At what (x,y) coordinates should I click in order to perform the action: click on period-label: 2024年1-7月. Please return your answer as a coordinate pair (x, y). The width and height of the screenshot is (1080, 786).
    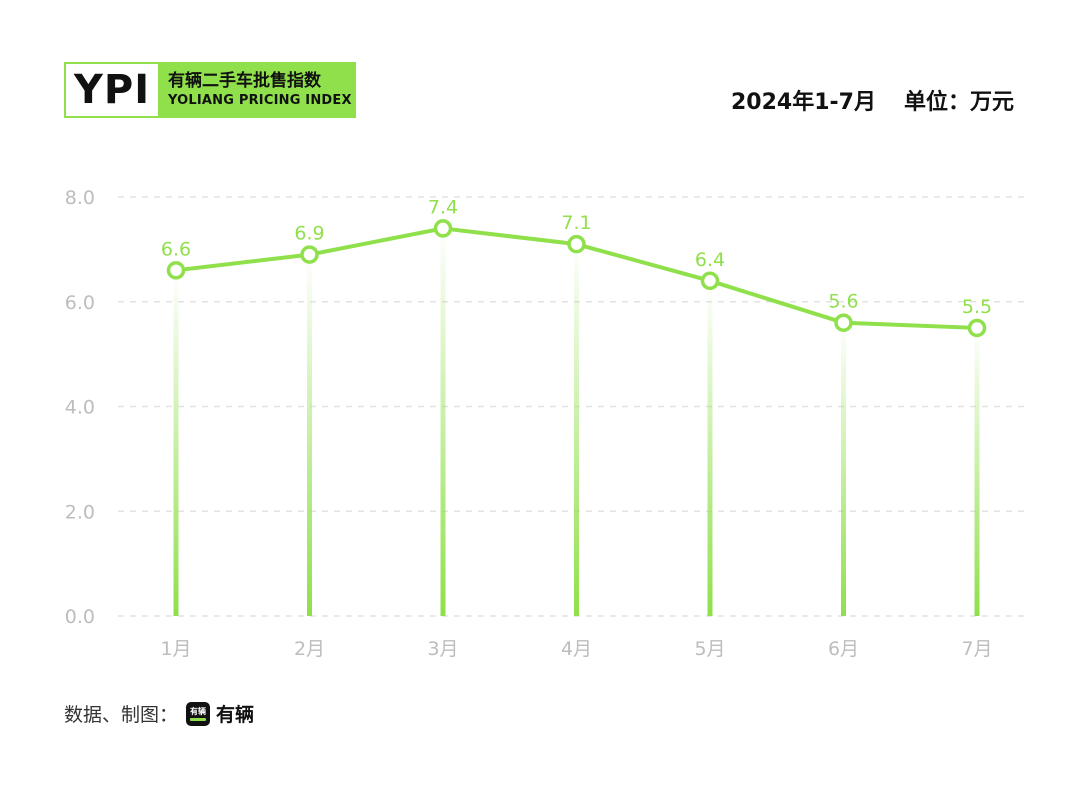
    Looking at the image, I should click on (803, 102).